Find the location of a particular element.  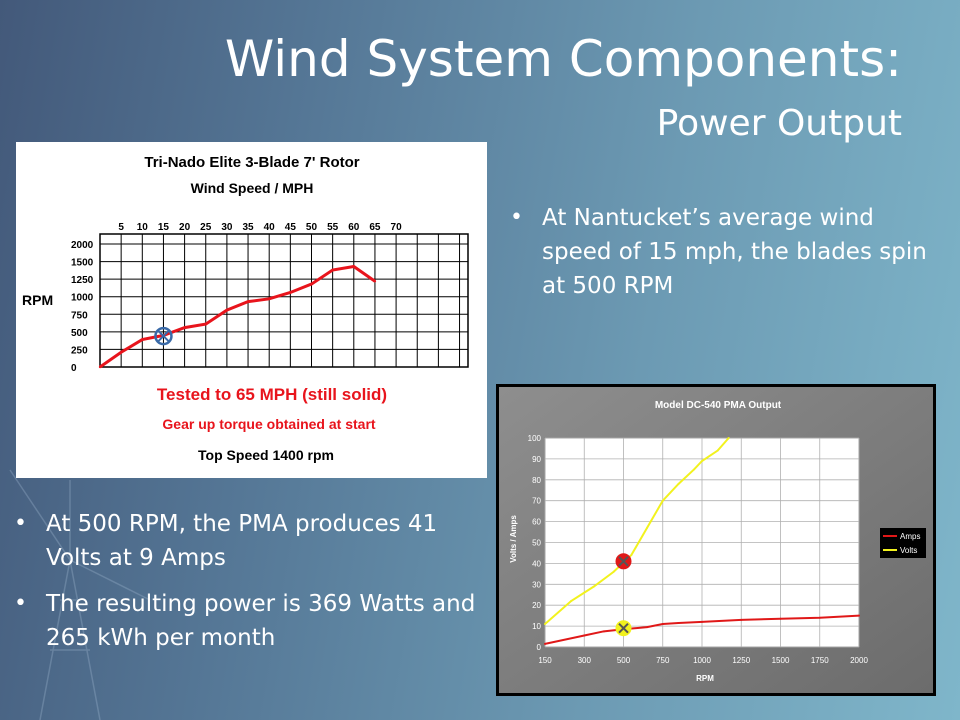

chart1-x-tick-label: 45 is located at coordinates (291, 227).